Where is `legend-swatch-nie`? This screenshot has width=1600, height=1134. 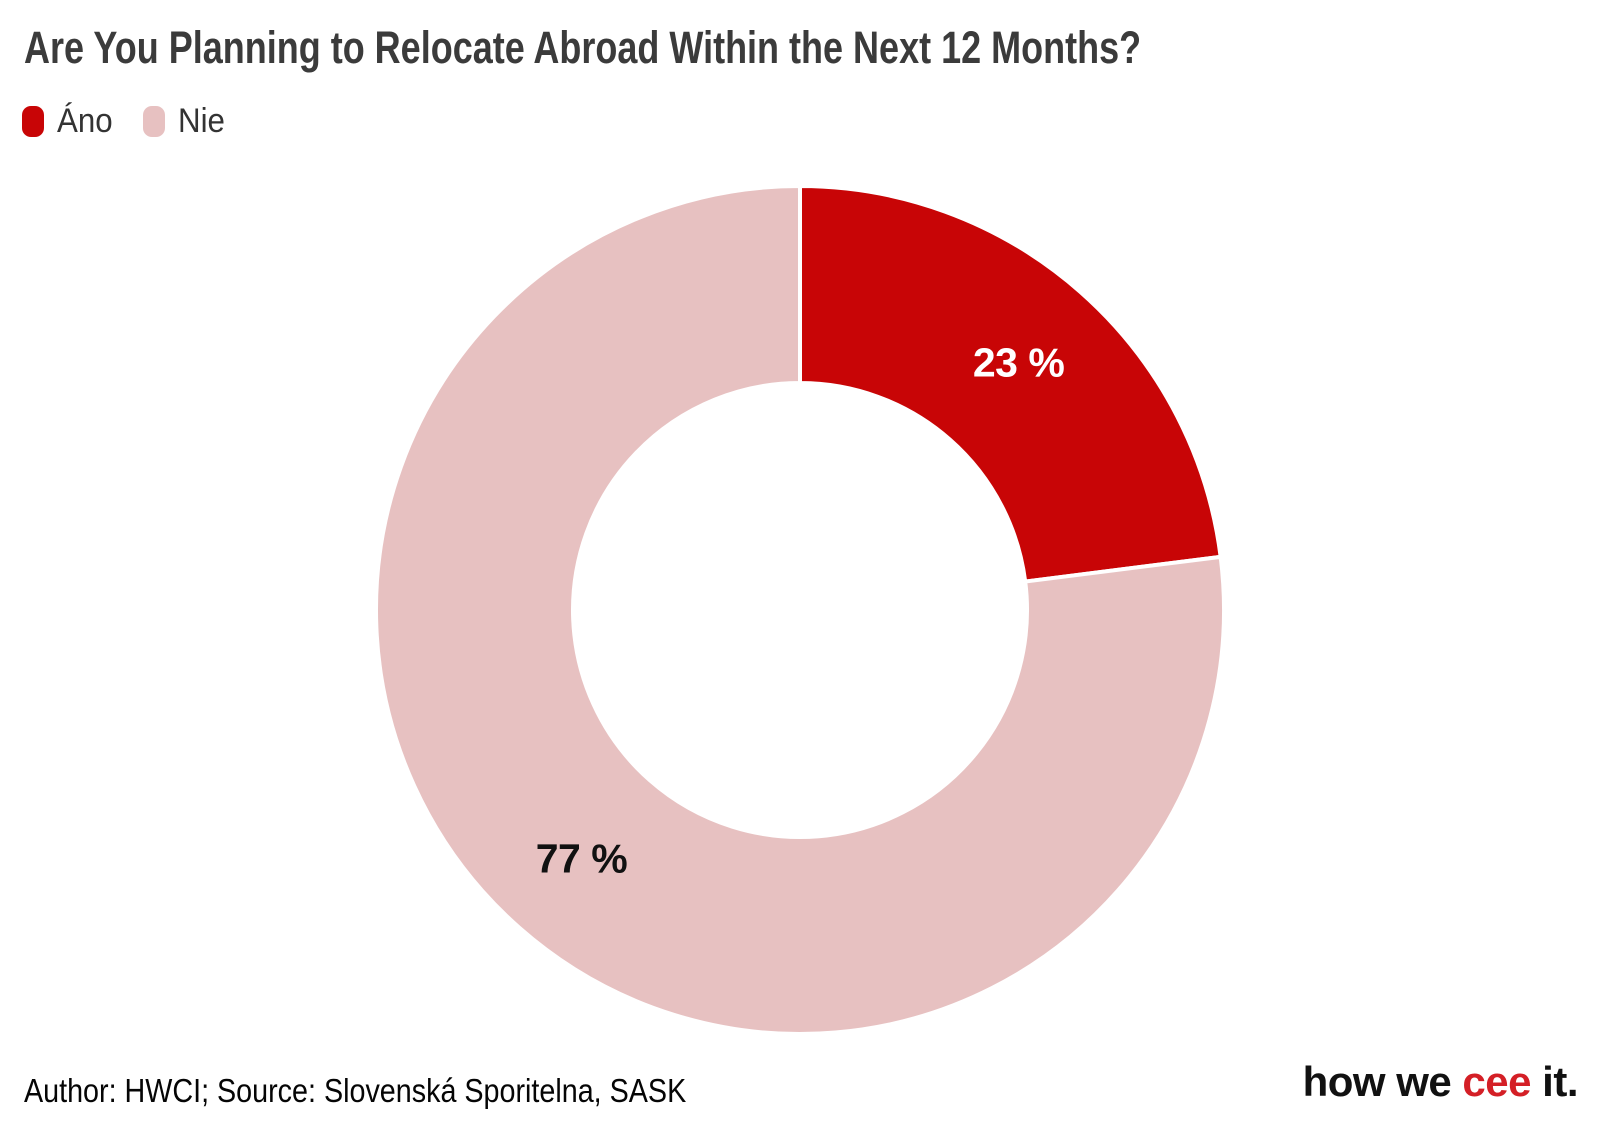 legend-swatch-nie is located at coordinates (153, 121).